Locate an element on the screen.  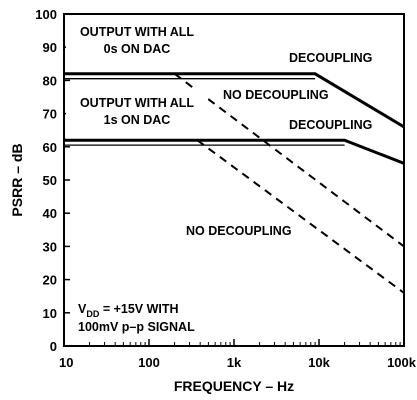
annotation-output-0s-line1: OUTPUT WITH ALL is located at coordinates (137, 32).